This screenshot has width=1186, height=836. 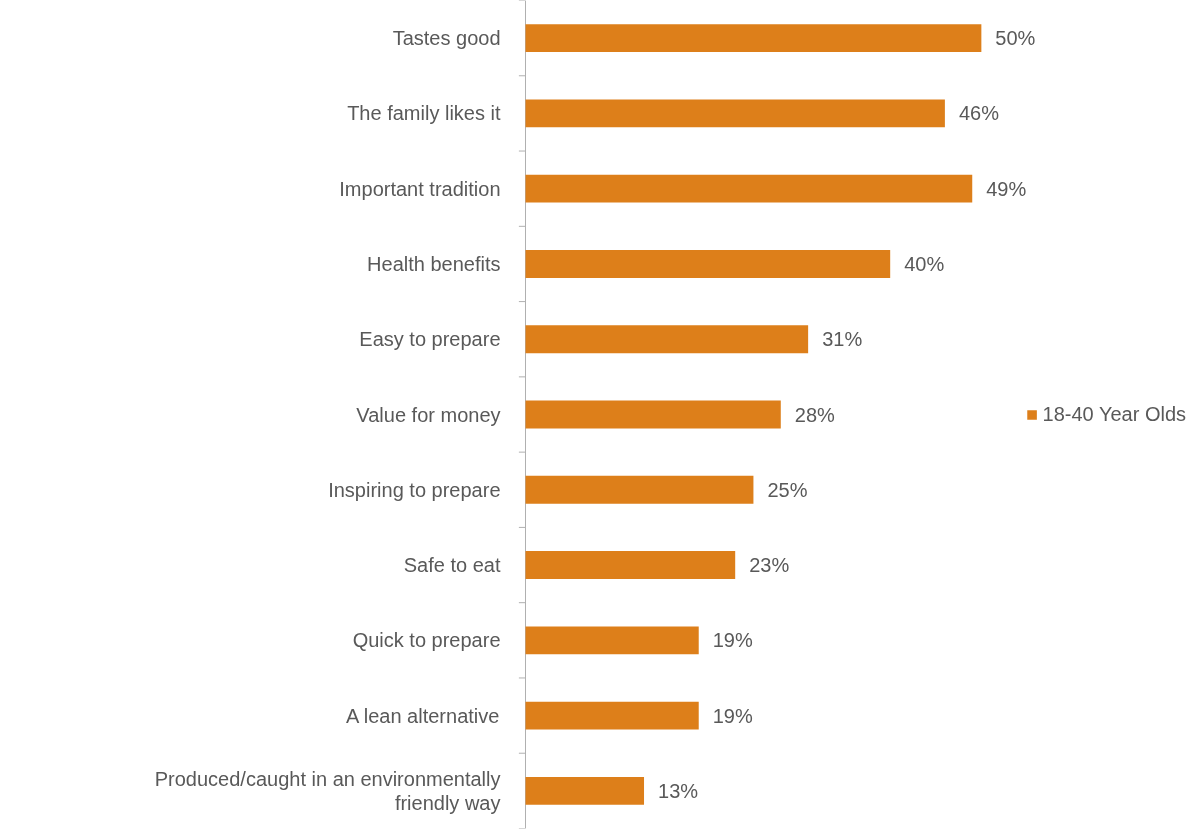 I want to click on data-label: 25%, so click(x=787, y=489).